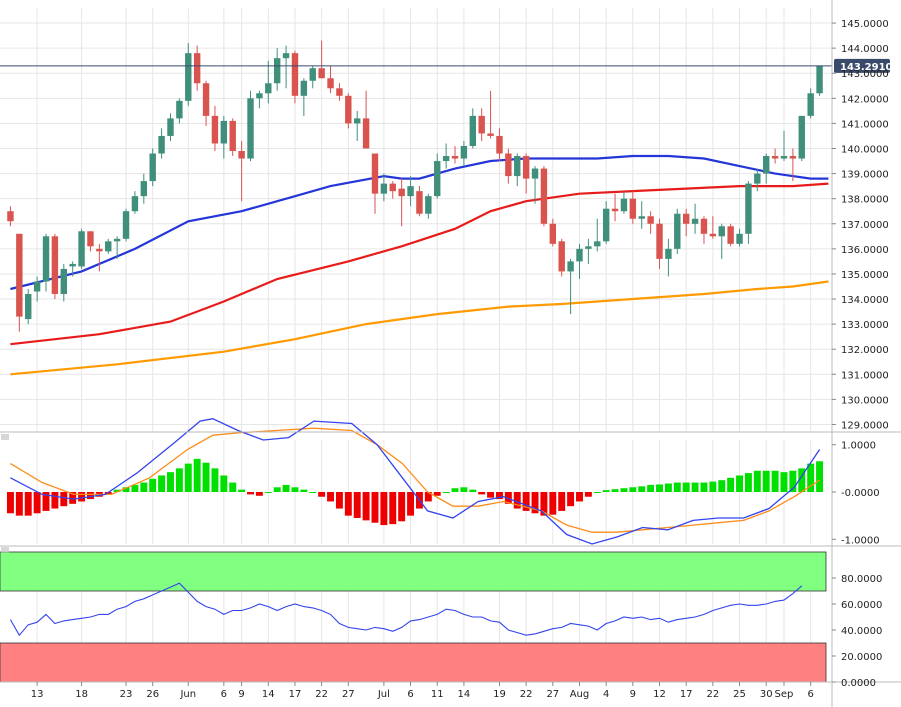  I want to click on rsi-oversold-zone, so click(413, 662).